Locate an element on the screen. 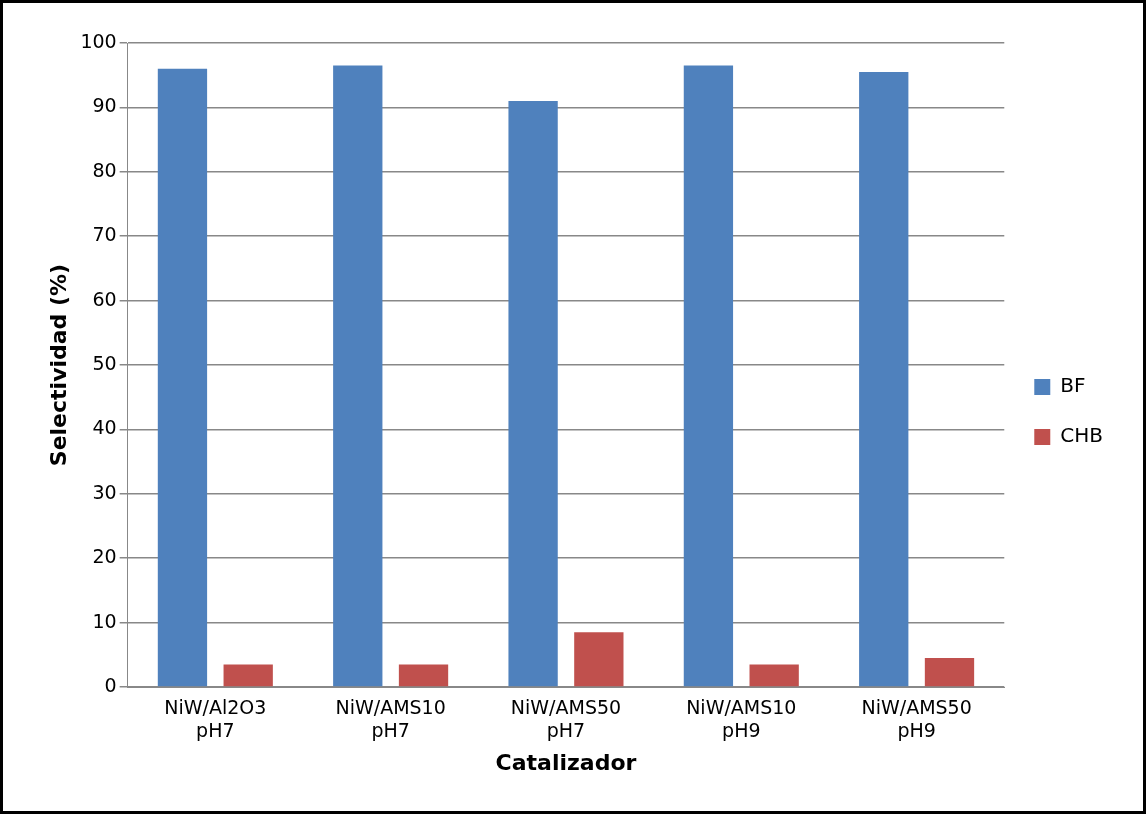  y-tick-label: 0 is located at coordinates (110, 684).